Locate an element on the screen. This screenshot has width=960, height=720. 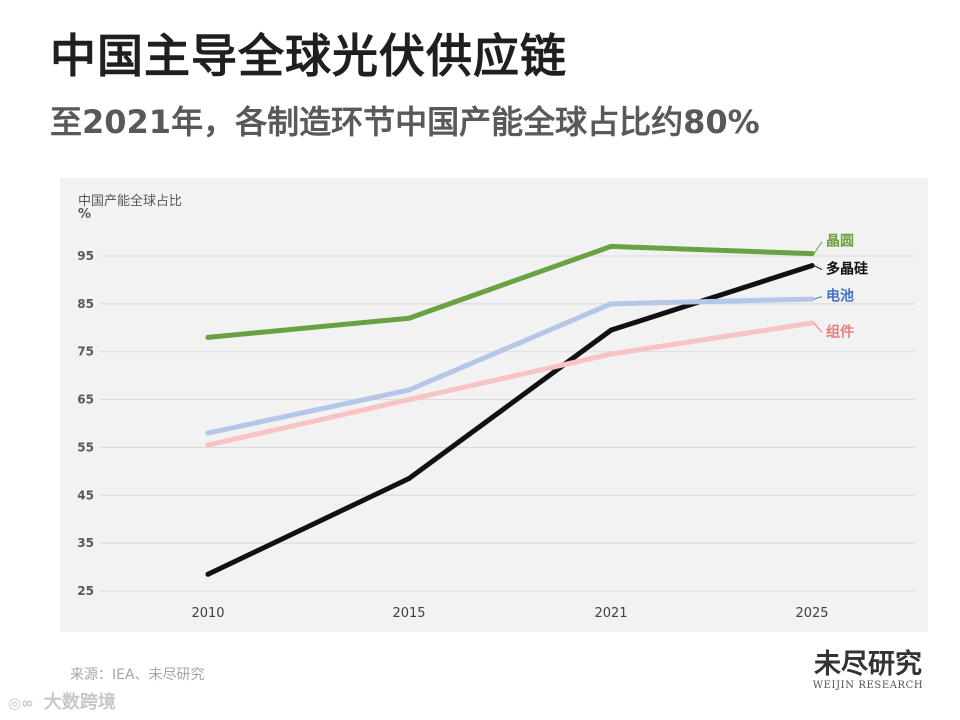
y-tick-label: 55 is located at coordinates (85, 447).